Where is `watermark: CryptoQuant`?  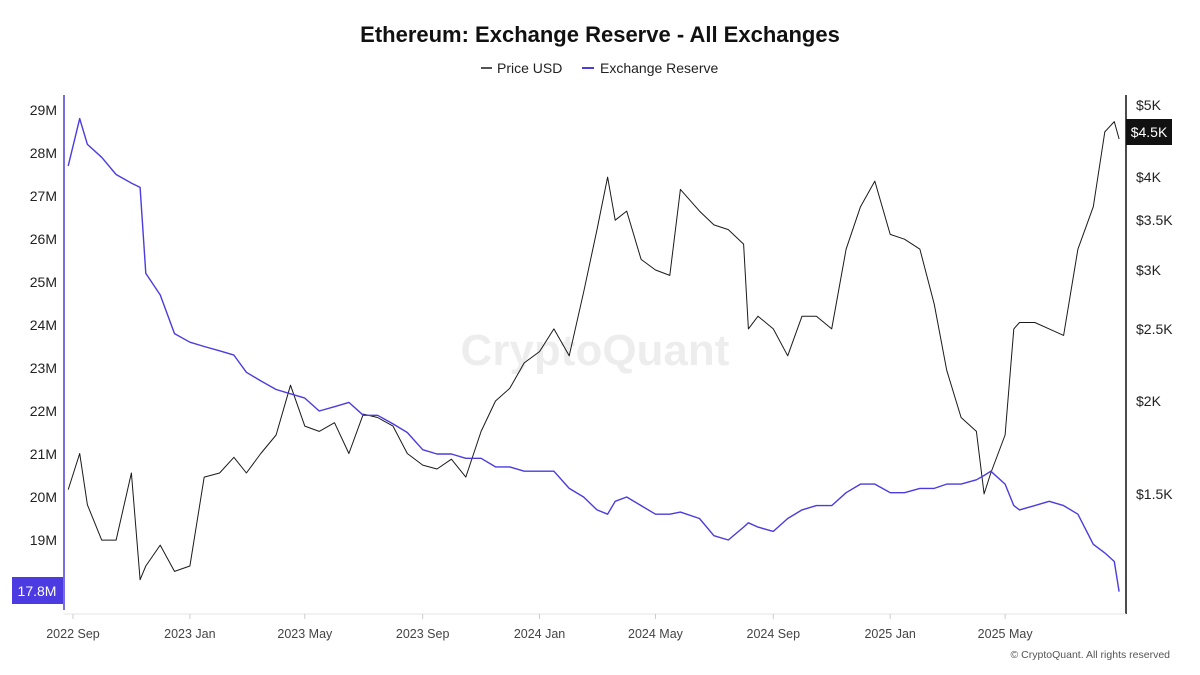 watermark: CryptoQuant is located at coordinates (595, 350).